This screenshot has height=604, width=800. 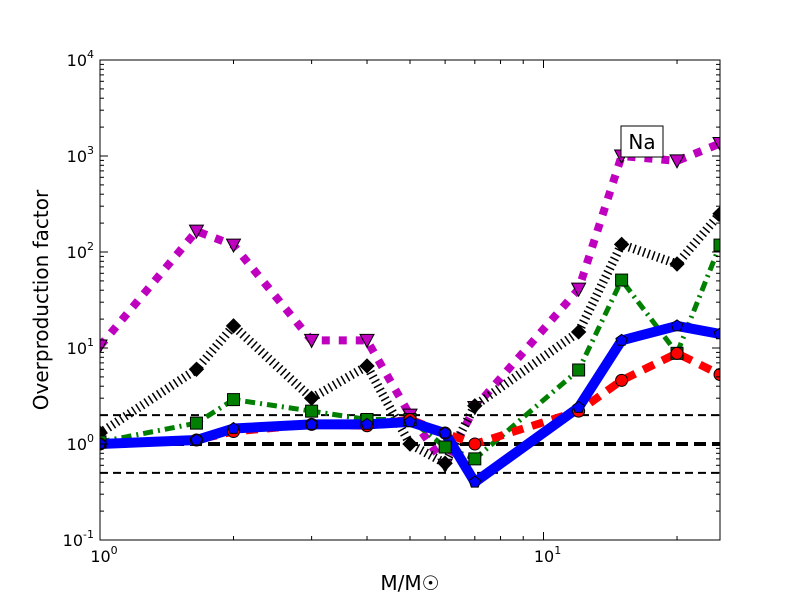 I want to click on x-tick-label: 10¹, so click(x=547, y=555).